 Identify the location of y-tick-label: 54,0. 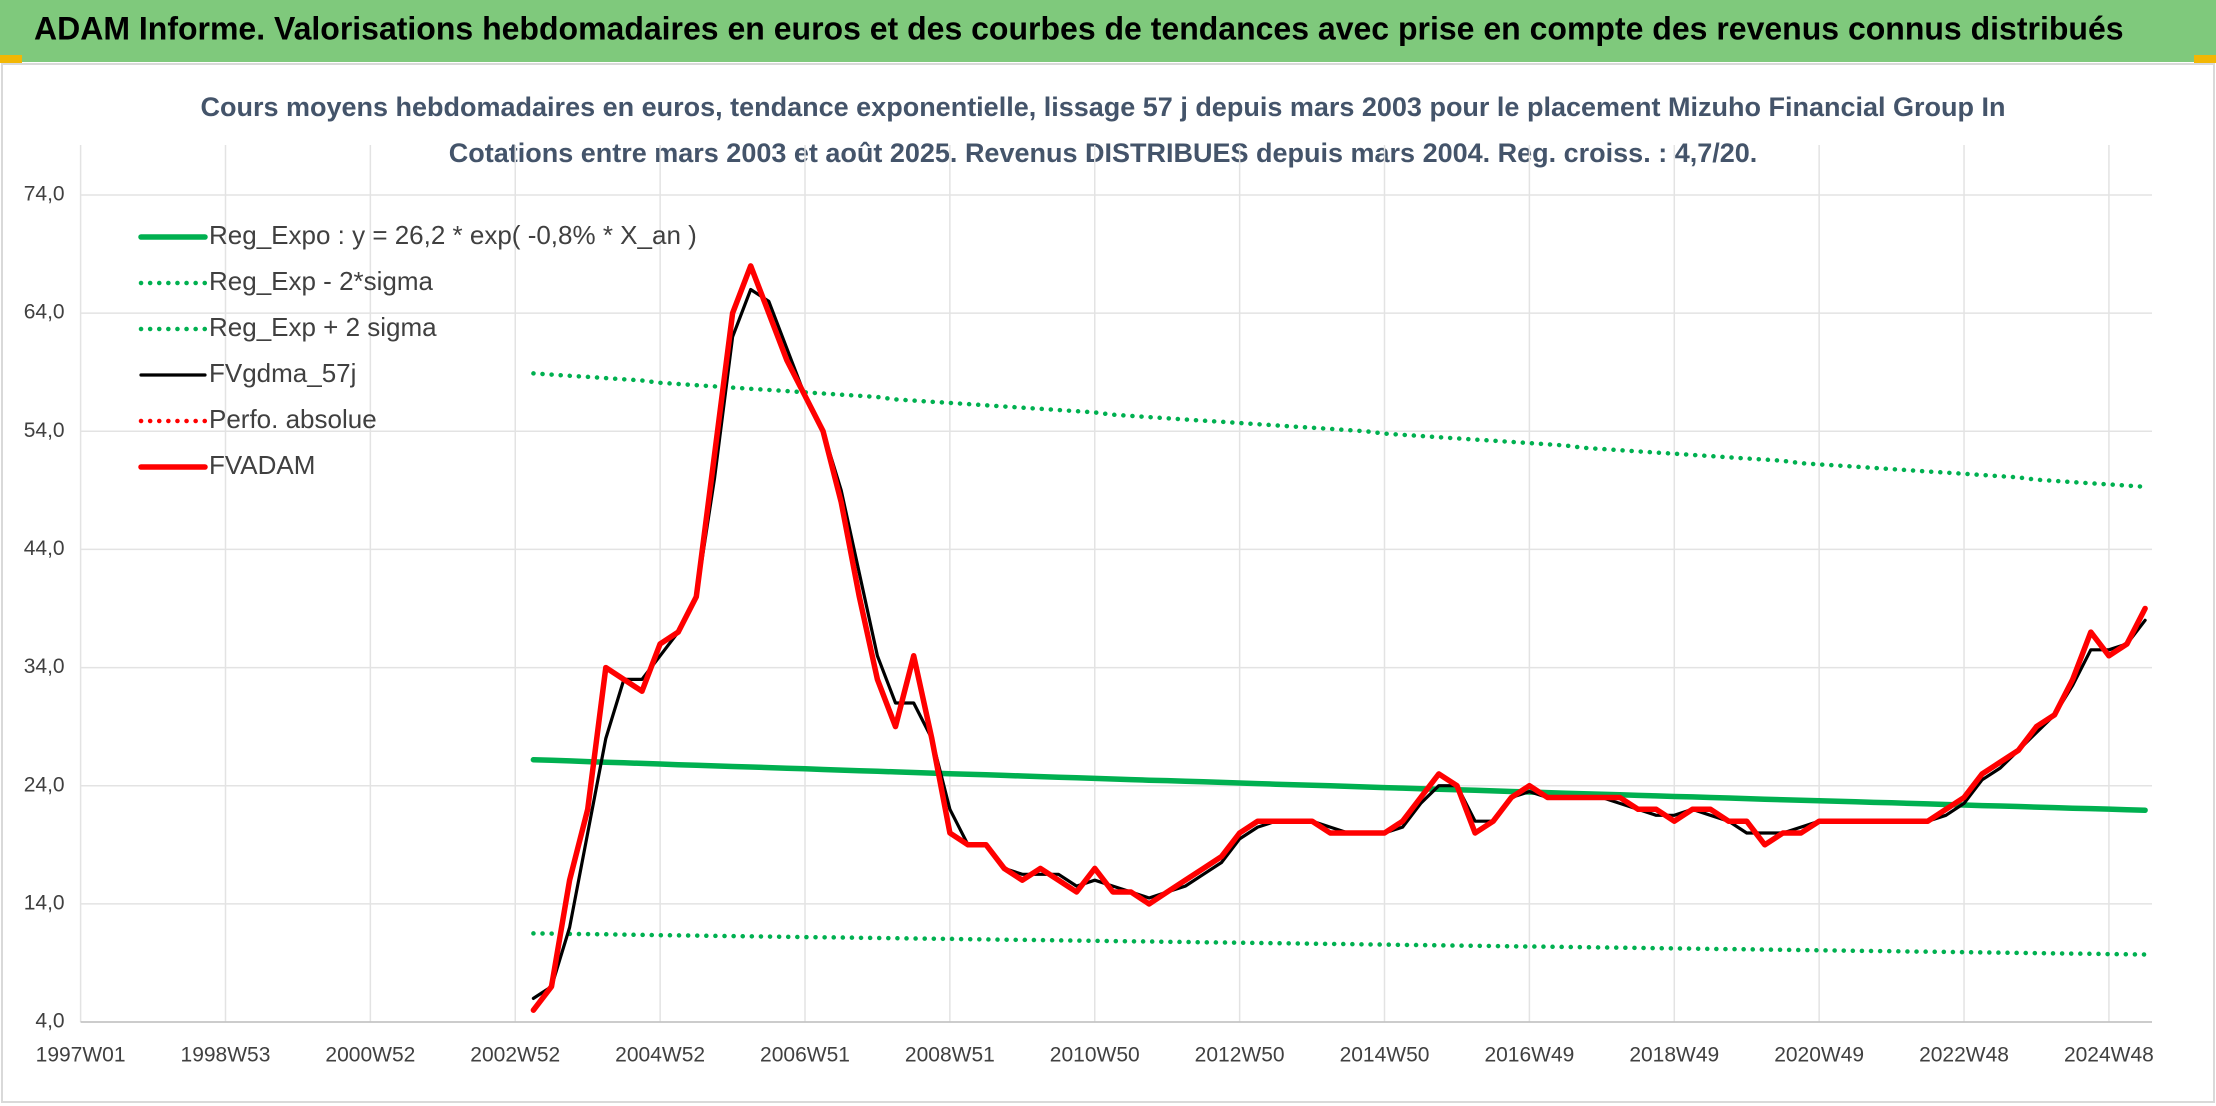
(44, 430).